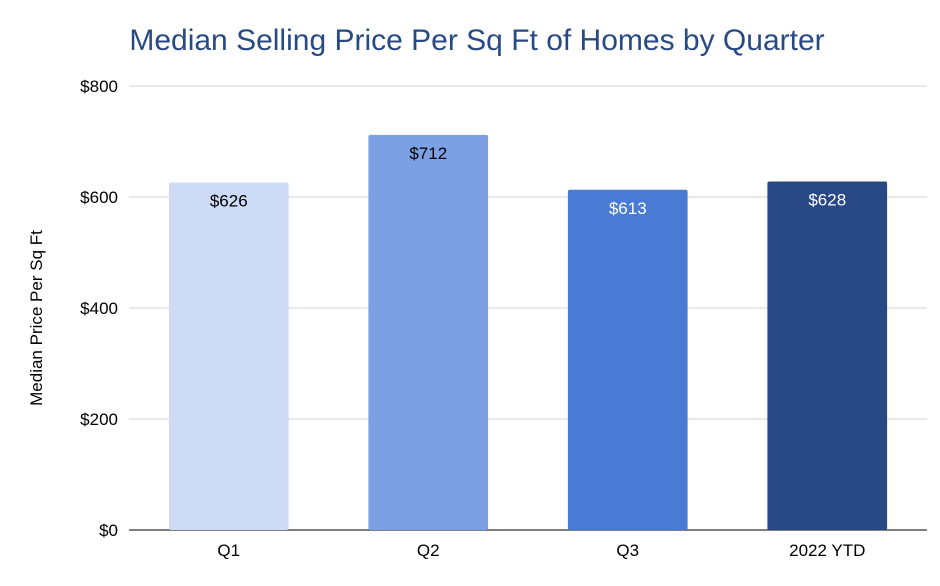 The height and width of the screenshot is (586, 940). I want to click on x-axis-ticks: Q1 Q2 Q3 2022 YTD, so click(541, 550).